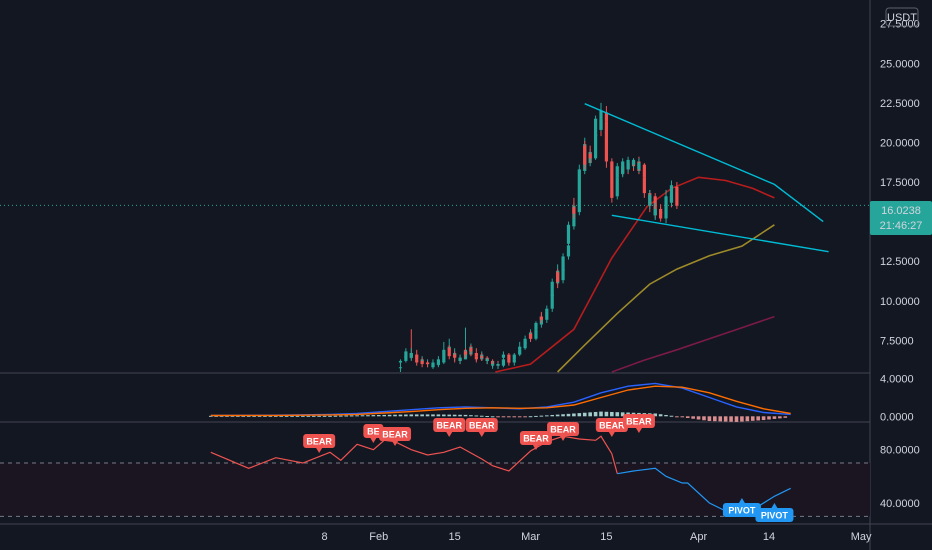 This screenshot has width=932, height=550. Describe the element at coordinates (901, 226) in the screenshot. I see `bar-countdown: 21:46:27` at that location.